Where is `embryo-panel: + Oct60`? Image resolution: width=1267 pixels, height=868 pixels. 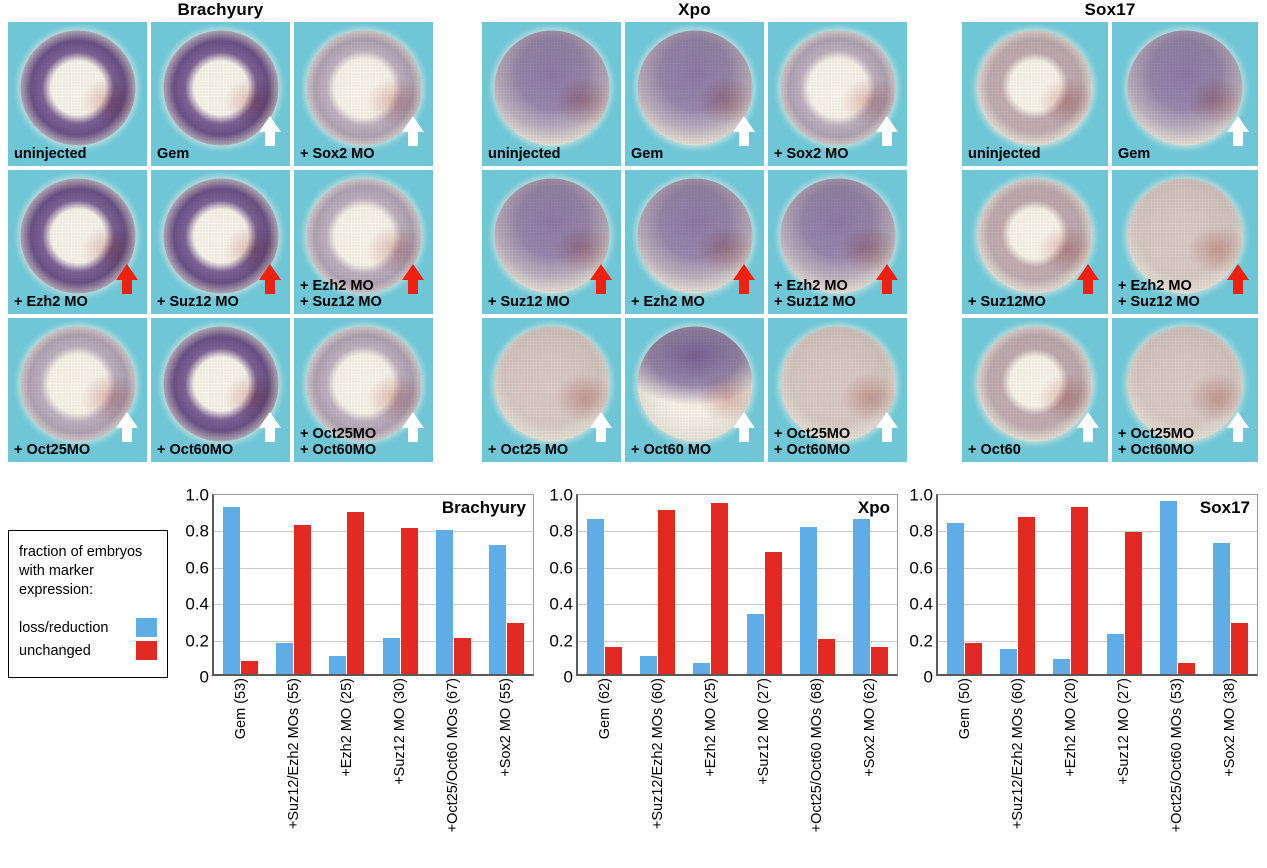 embryo-panel: + Oct60 is located at coordinates (1035, 390).